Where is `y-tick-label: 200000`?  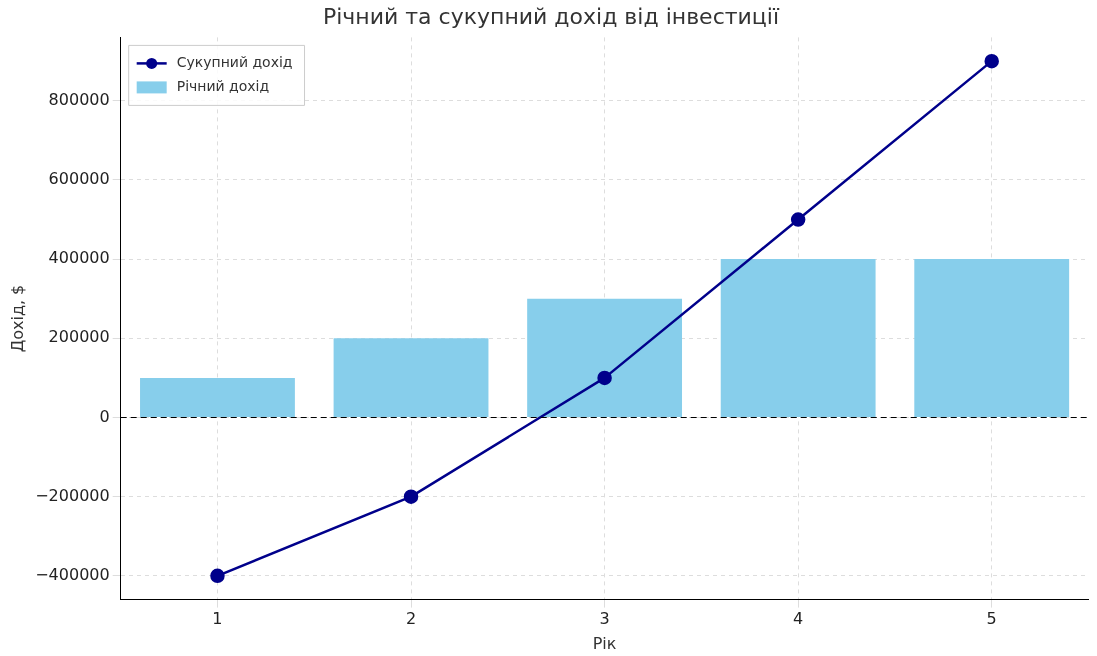
y-tick-label: 200000 is located at coordinates (79, 337).